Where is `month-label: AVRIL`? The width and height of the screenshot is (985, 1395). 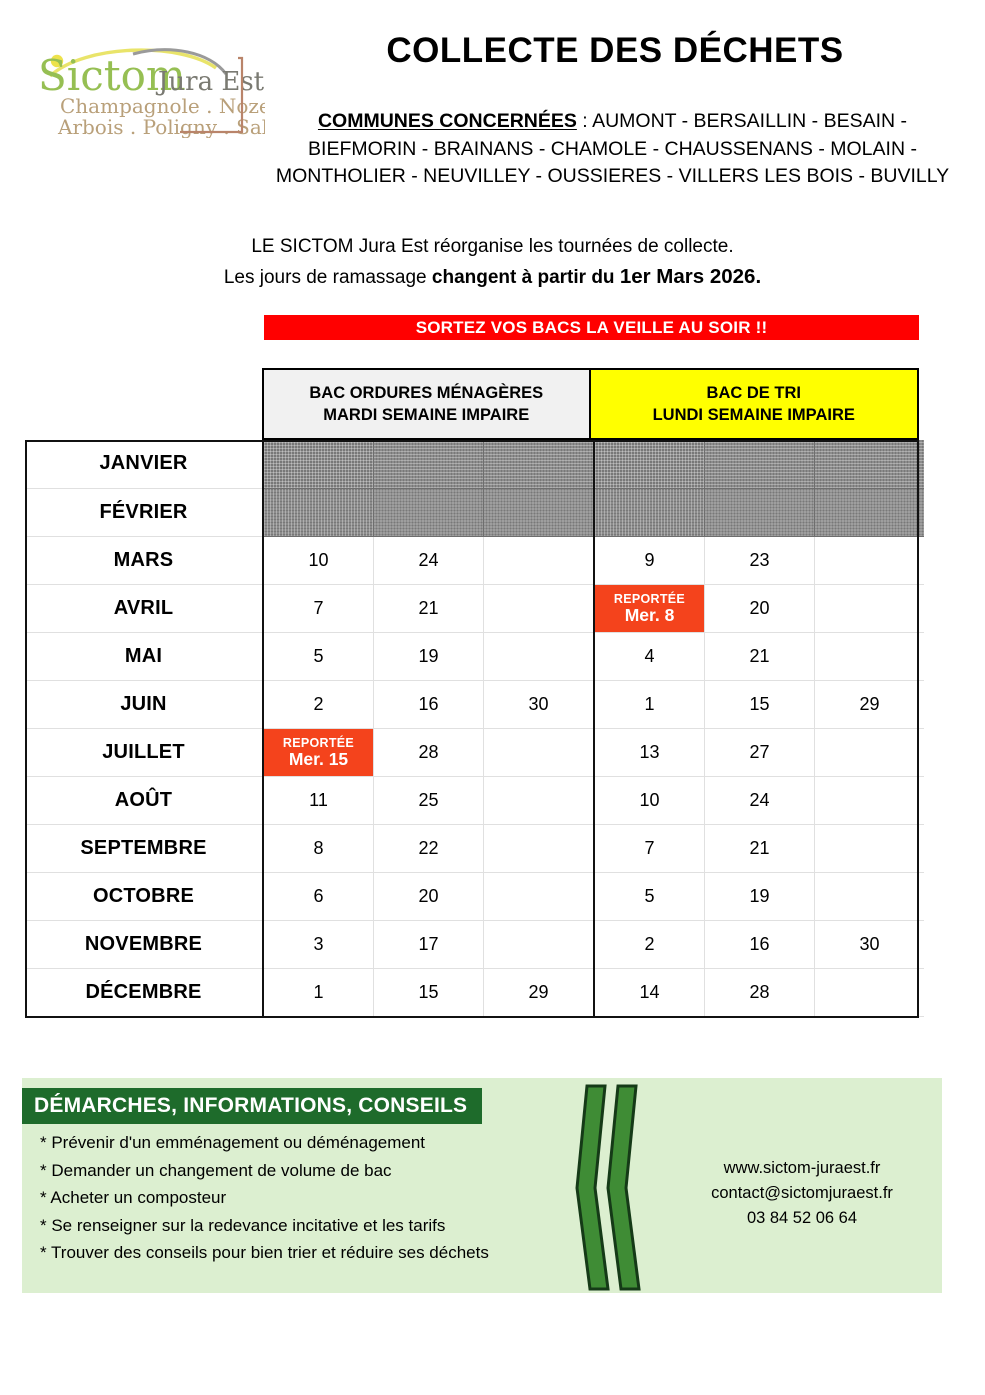 month-label: AVRIL is located at coordinates (144, 608).